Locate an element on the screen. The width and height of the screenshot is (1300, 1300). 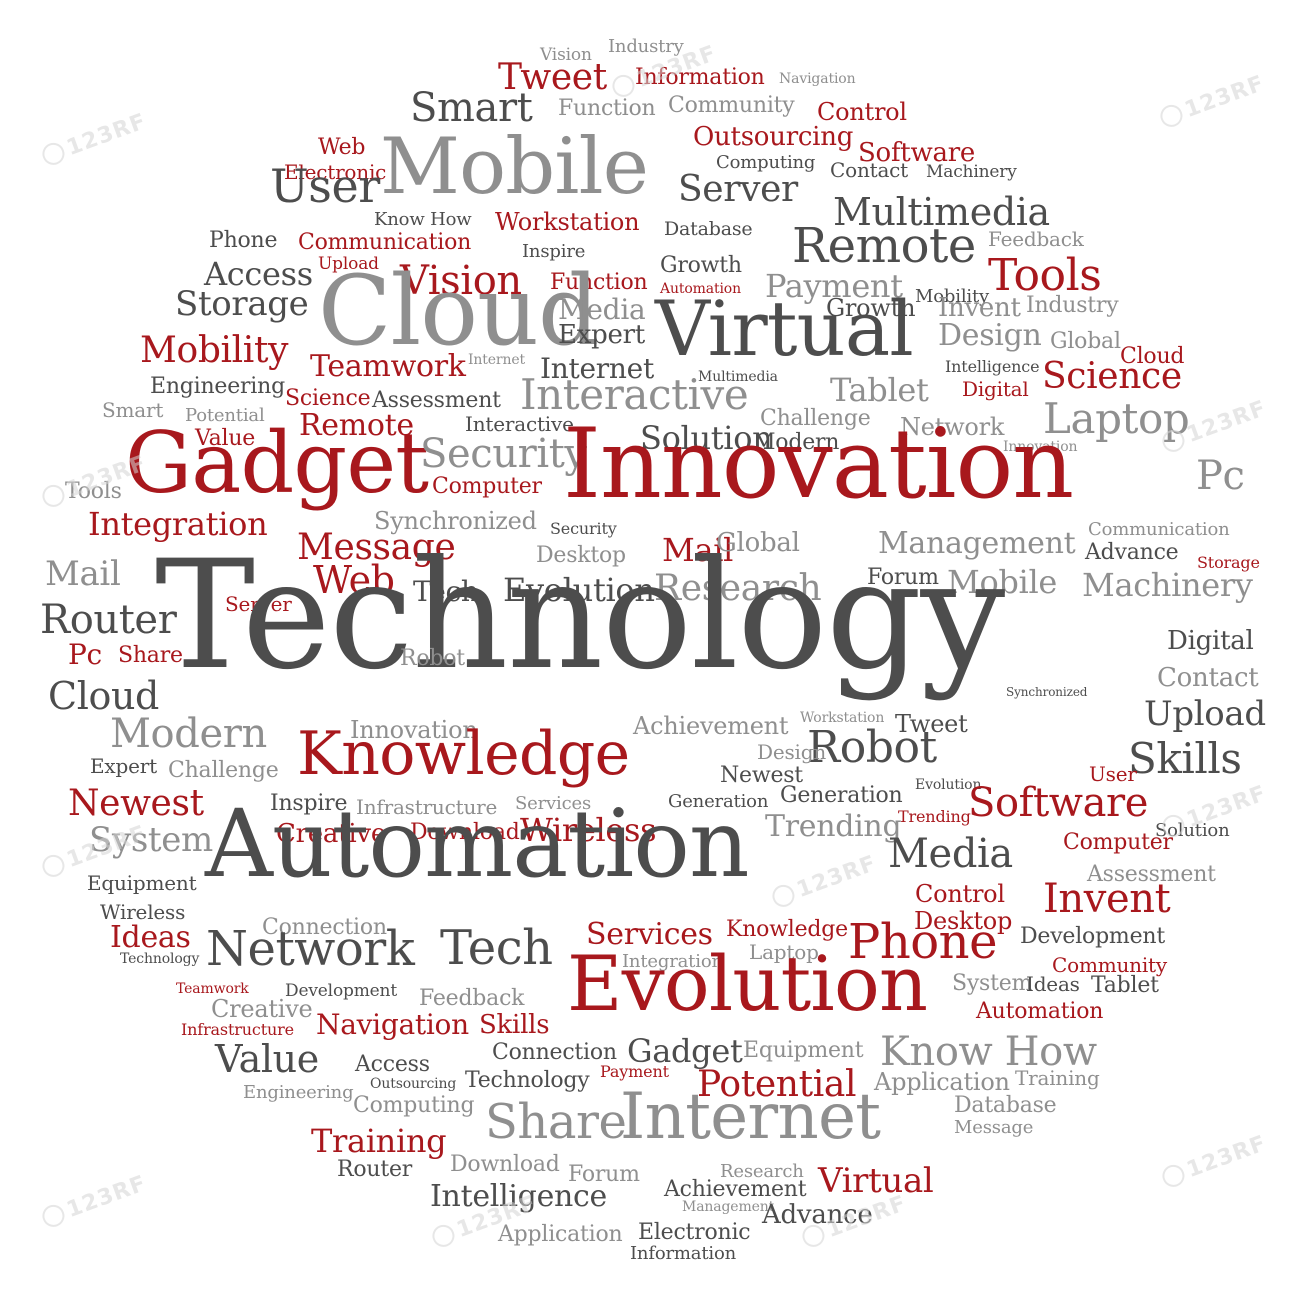
word-pc: Pc is located at coordinates (1220, 476).